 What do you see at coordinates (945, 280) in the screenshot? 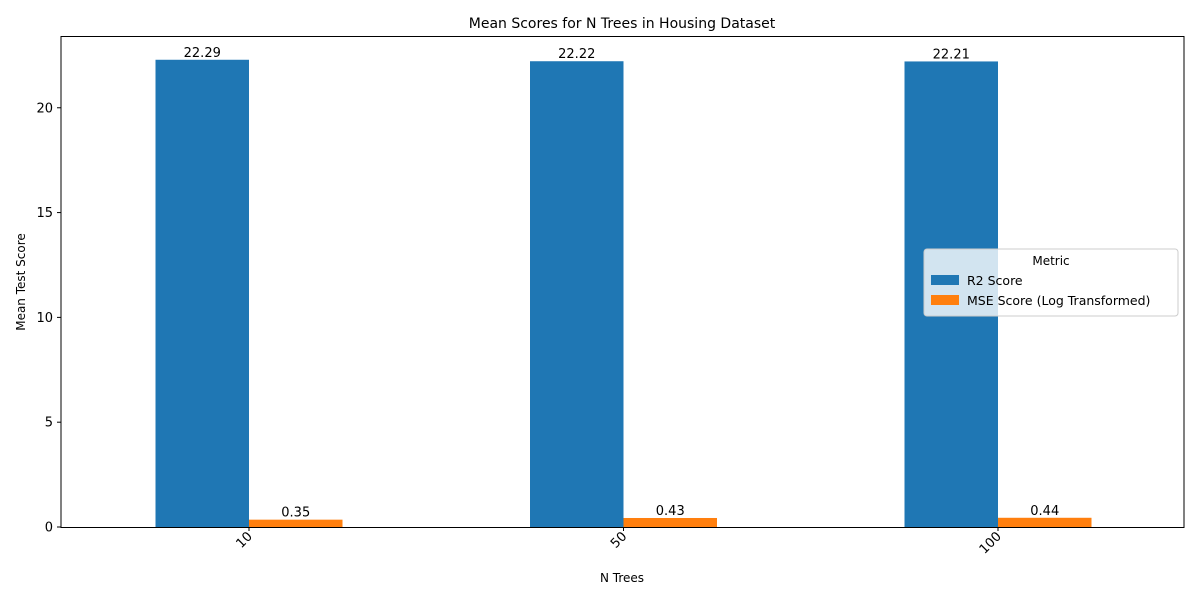
I see `legend-swatch-r2` at bounding box center [945, 280].